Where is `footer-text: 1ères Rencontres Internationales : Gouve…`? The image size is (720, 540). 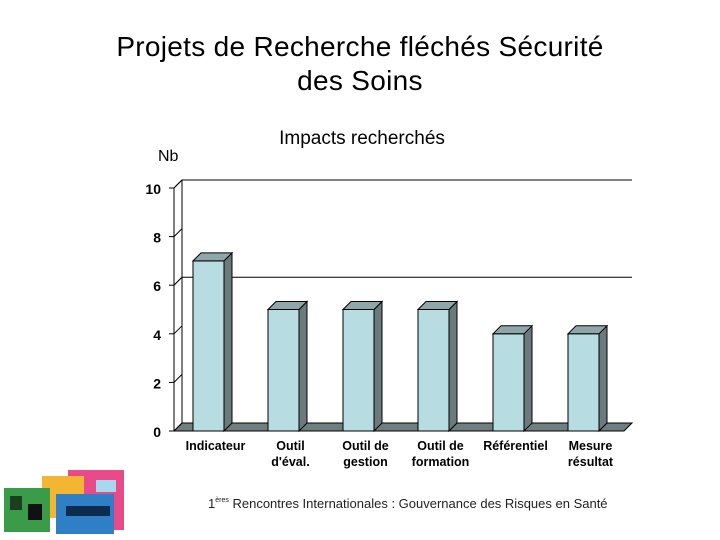 footer-text: 1ères Rencontres Internationales : Gouve… is located at coordinates (408, 503).